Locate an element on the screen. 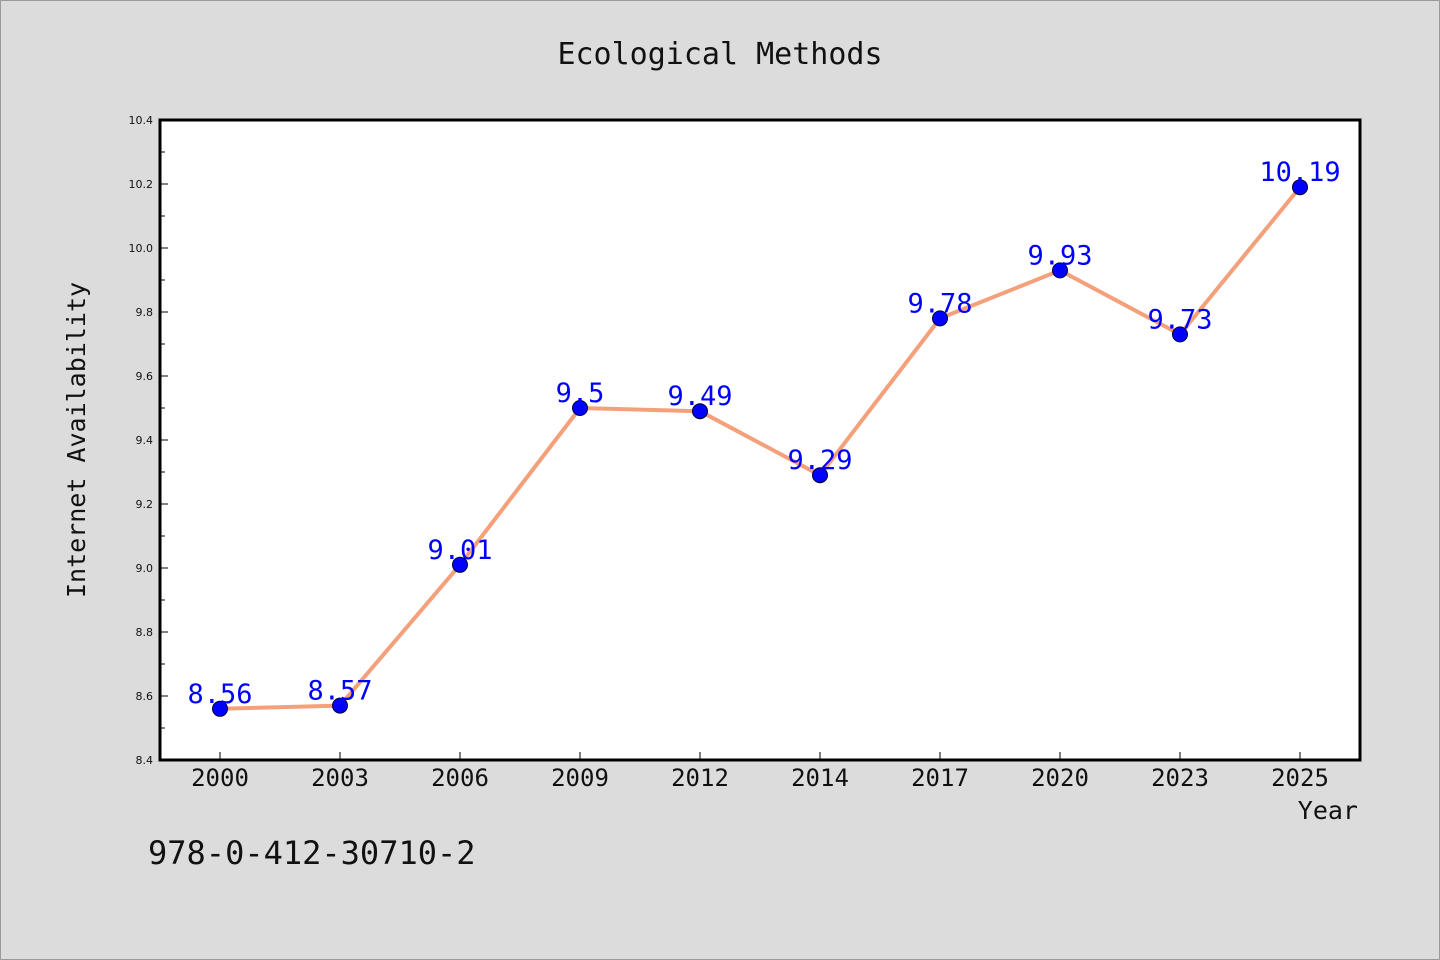  data-label: 9.73 is located at coordinates (1179, 319).